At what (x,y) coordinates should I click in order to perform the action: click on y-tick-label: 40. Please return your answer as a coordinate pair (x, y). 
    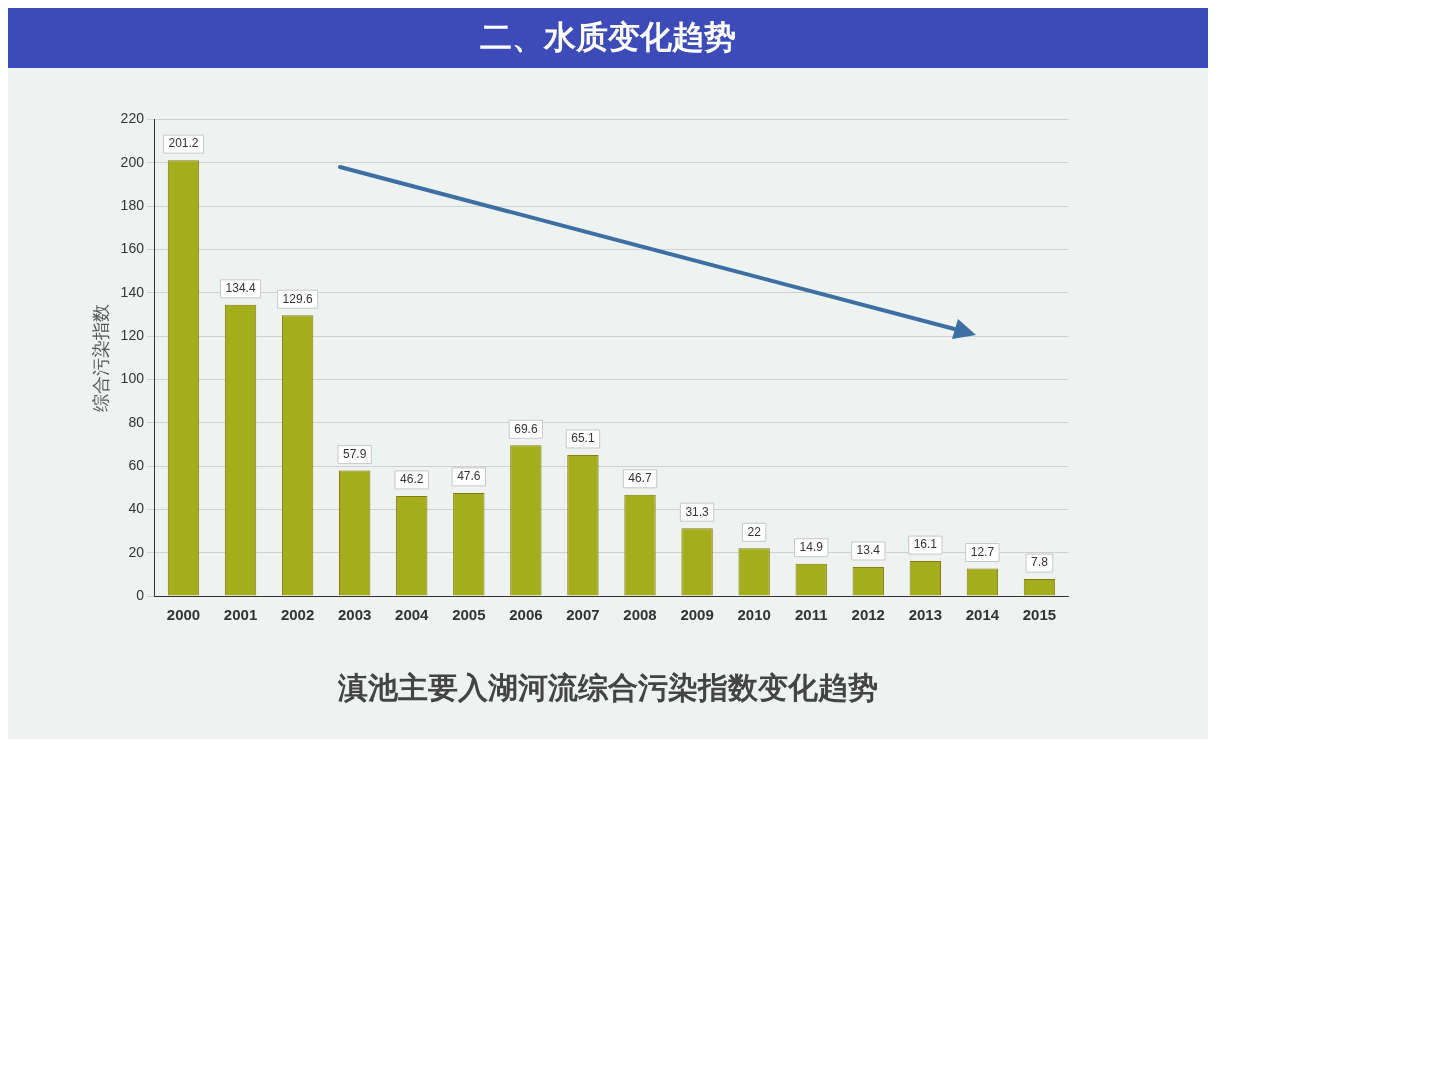
    Looking at the image, I should click on (136, 508).